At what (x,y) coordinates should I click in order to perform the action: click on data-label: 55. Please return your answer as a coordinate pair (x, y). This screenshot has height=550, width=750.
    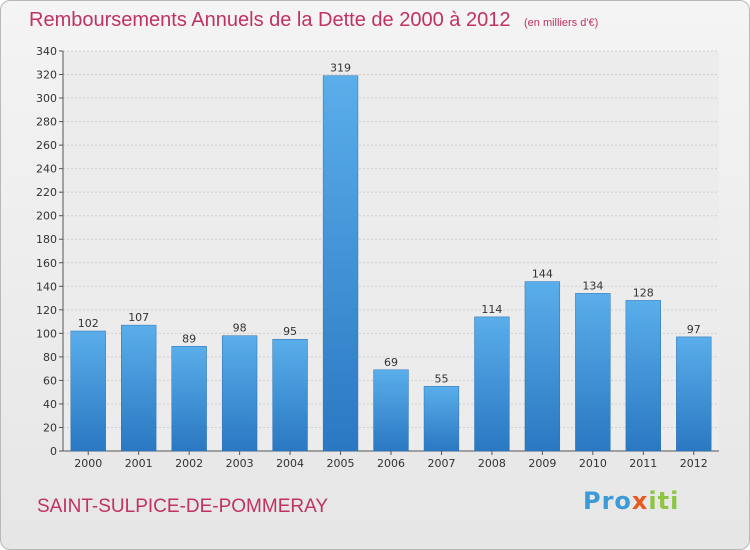
    Looking at the image, I should click on (441, 378).